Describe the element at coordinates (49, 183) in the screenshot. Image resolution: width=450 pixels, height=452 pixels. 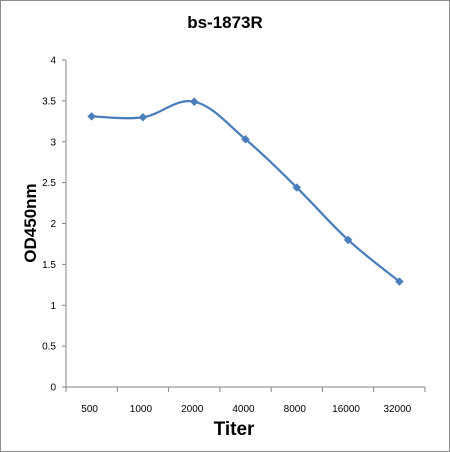
I see `y-tick-label: 2.5` at that location.